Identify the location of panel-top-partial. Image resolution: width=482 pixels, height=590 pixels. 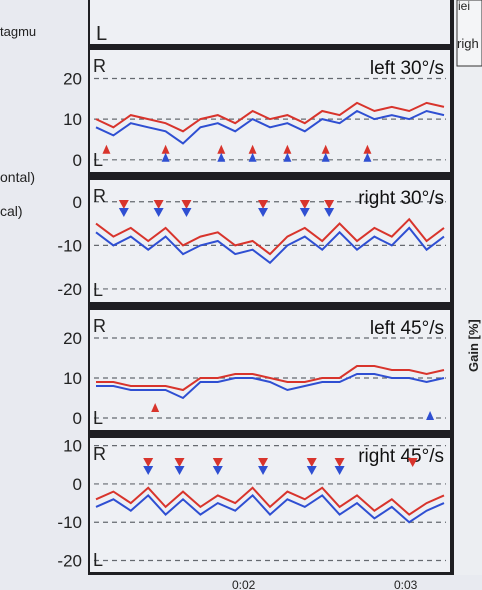
(270, 22).